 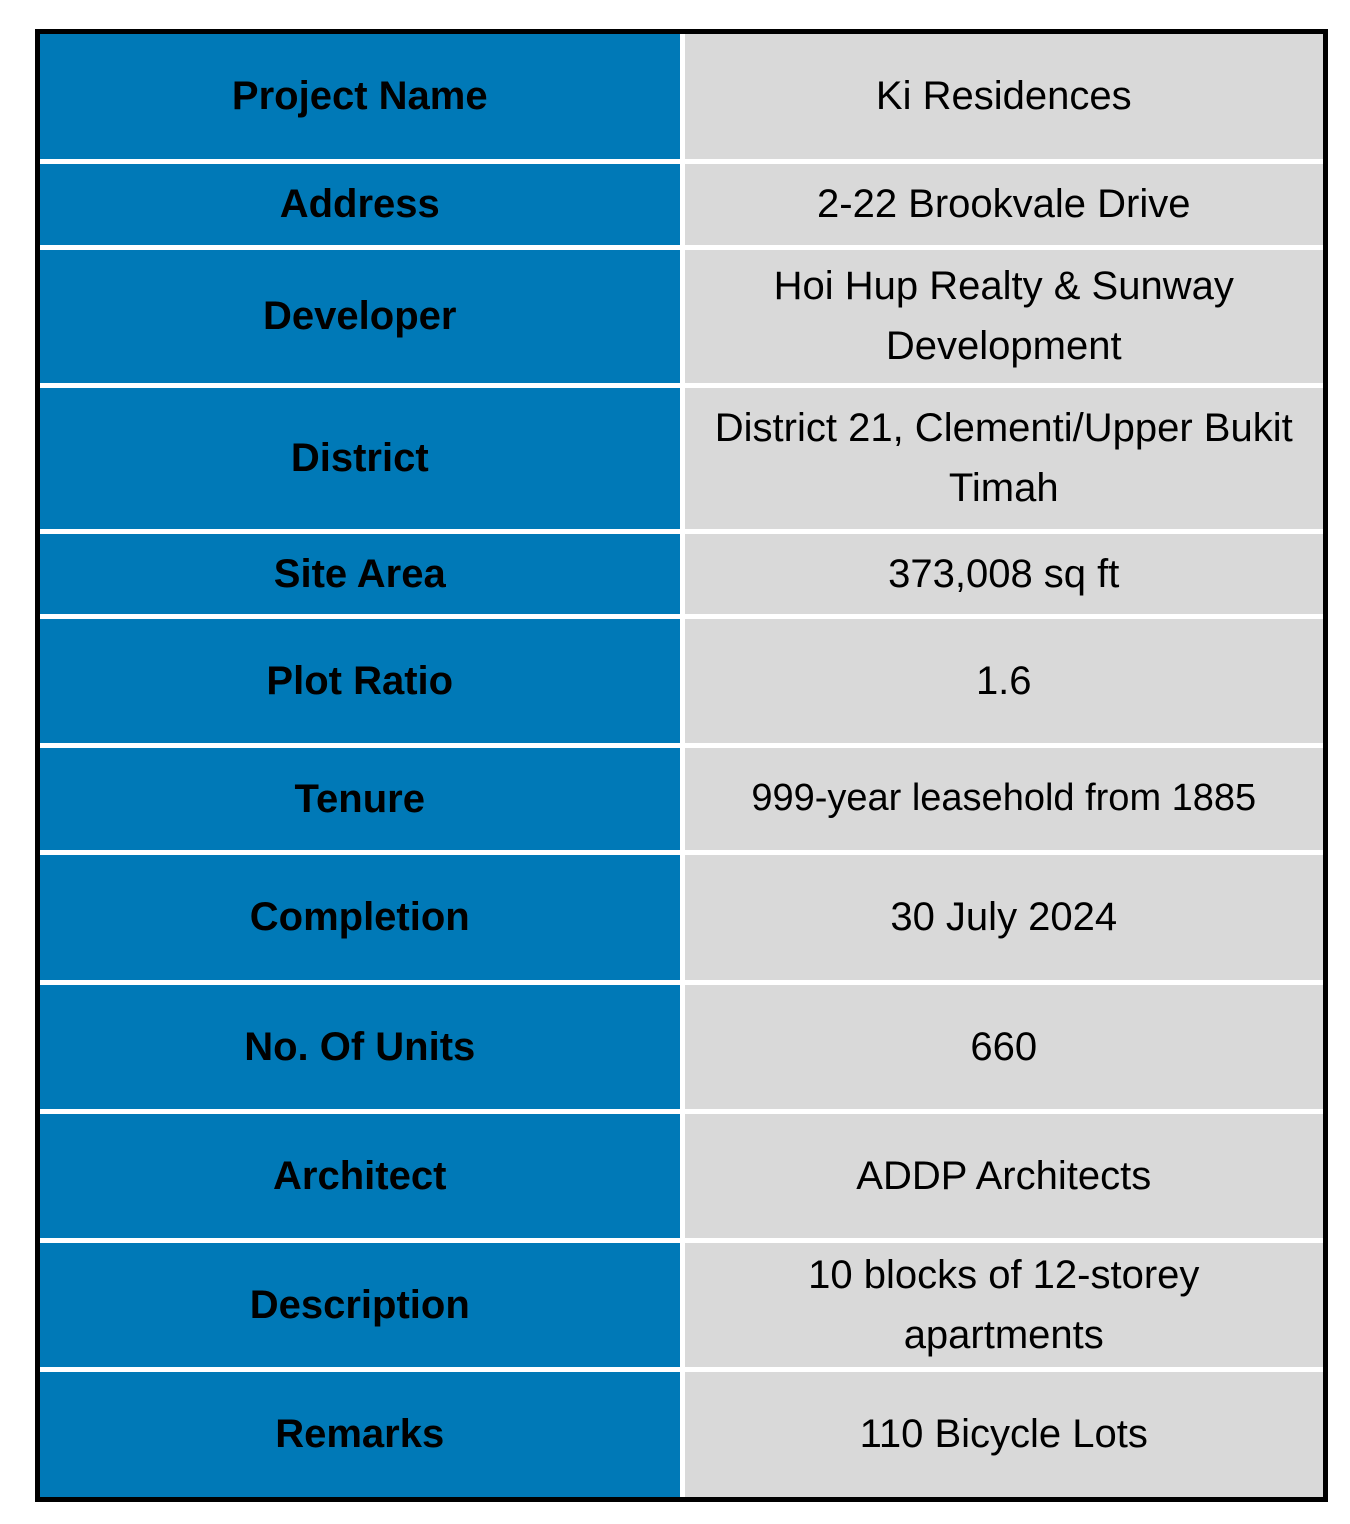 What do you see at coordinates (1001, 458) in the screenshot?
I see `row-value: District 21, Clementi/Upper Bukit Timah` at bounding box center [1001, 458].